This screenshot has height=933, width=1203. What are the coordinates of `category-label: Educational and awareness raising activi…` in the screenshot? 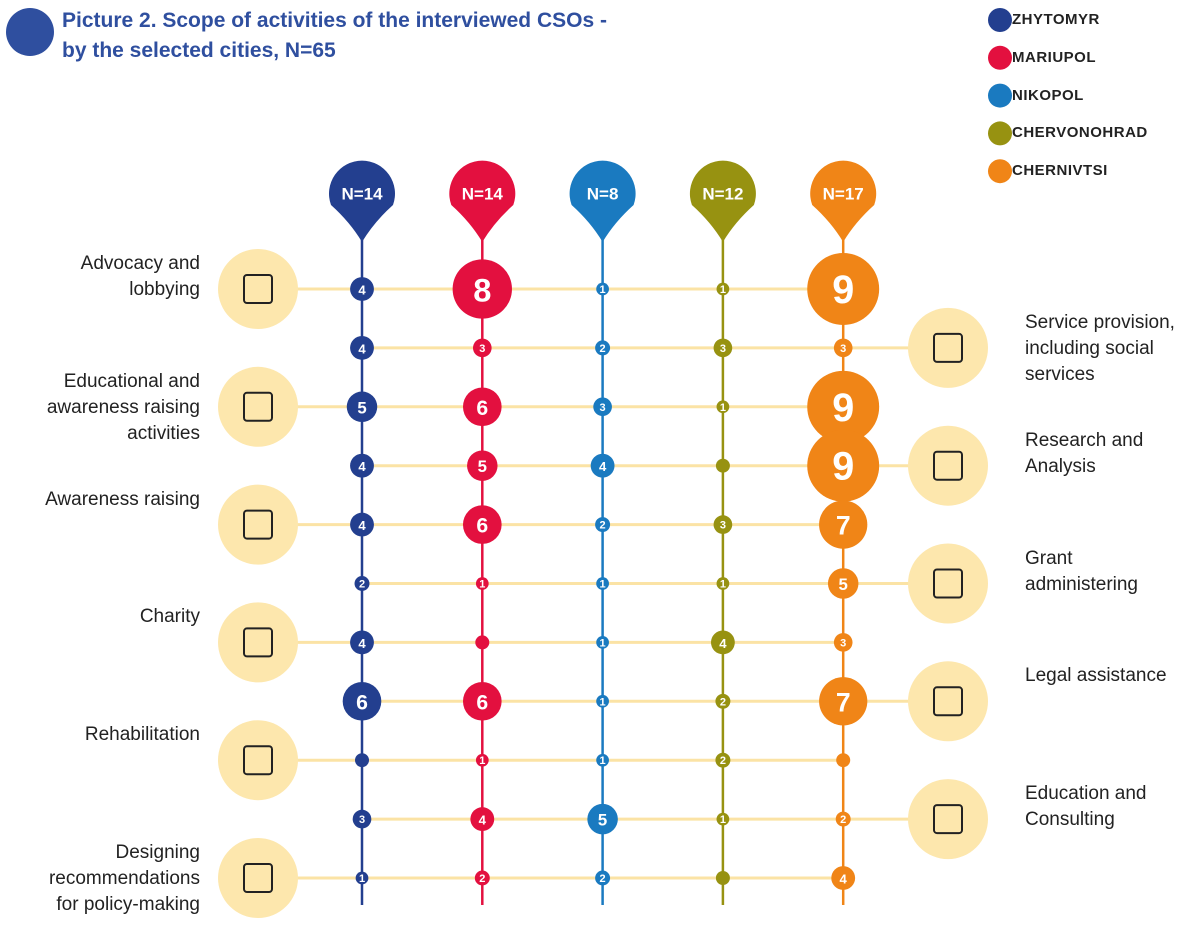 It's located at (123, 407).